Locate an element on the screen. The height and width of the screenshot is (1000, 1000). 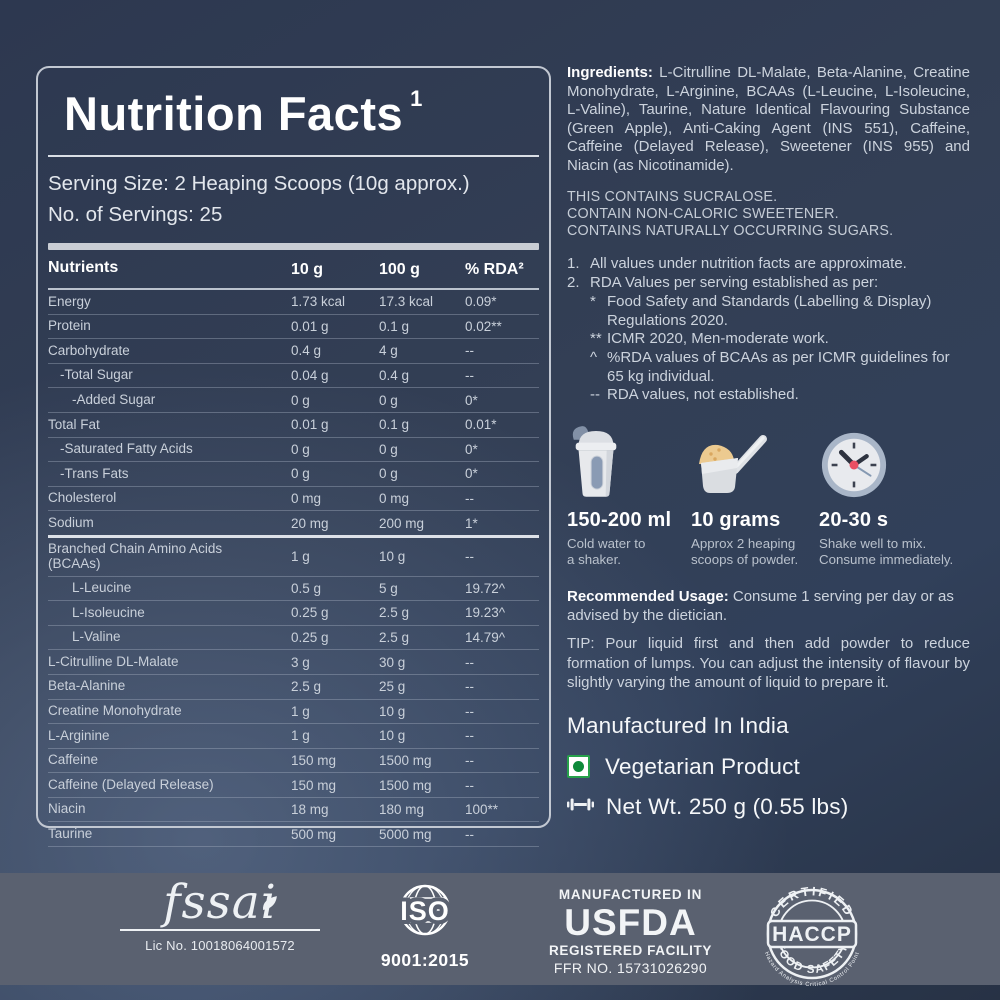
nutrient-name: Creatine Monohydrate is located at coordinates (115, 711).